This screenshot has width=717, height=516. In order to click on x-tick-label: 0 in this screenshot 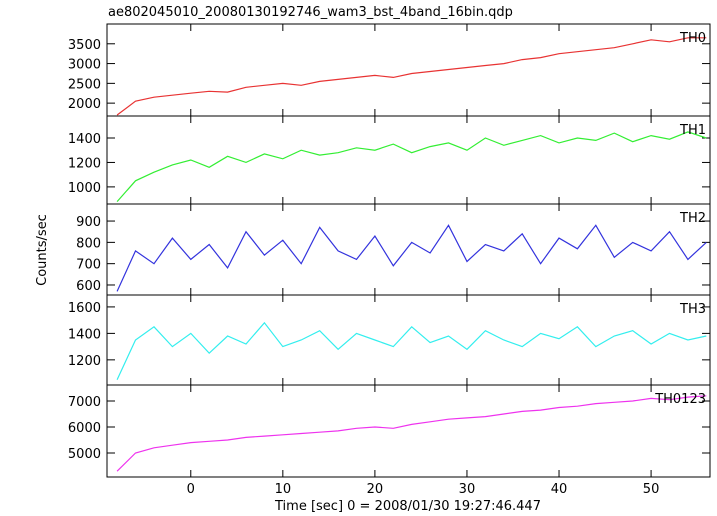, I will do `click(191, 489)`.